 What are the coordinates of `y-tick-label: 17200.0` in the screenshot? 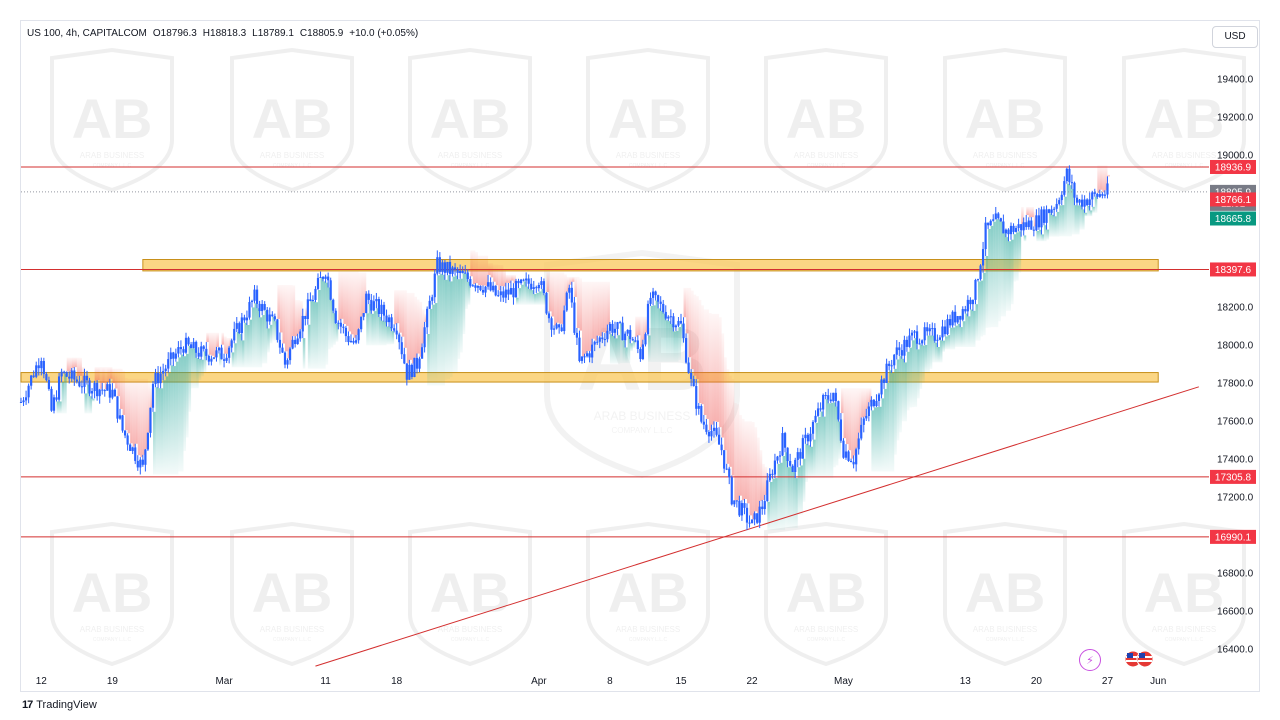 It's located at (1235, 498).